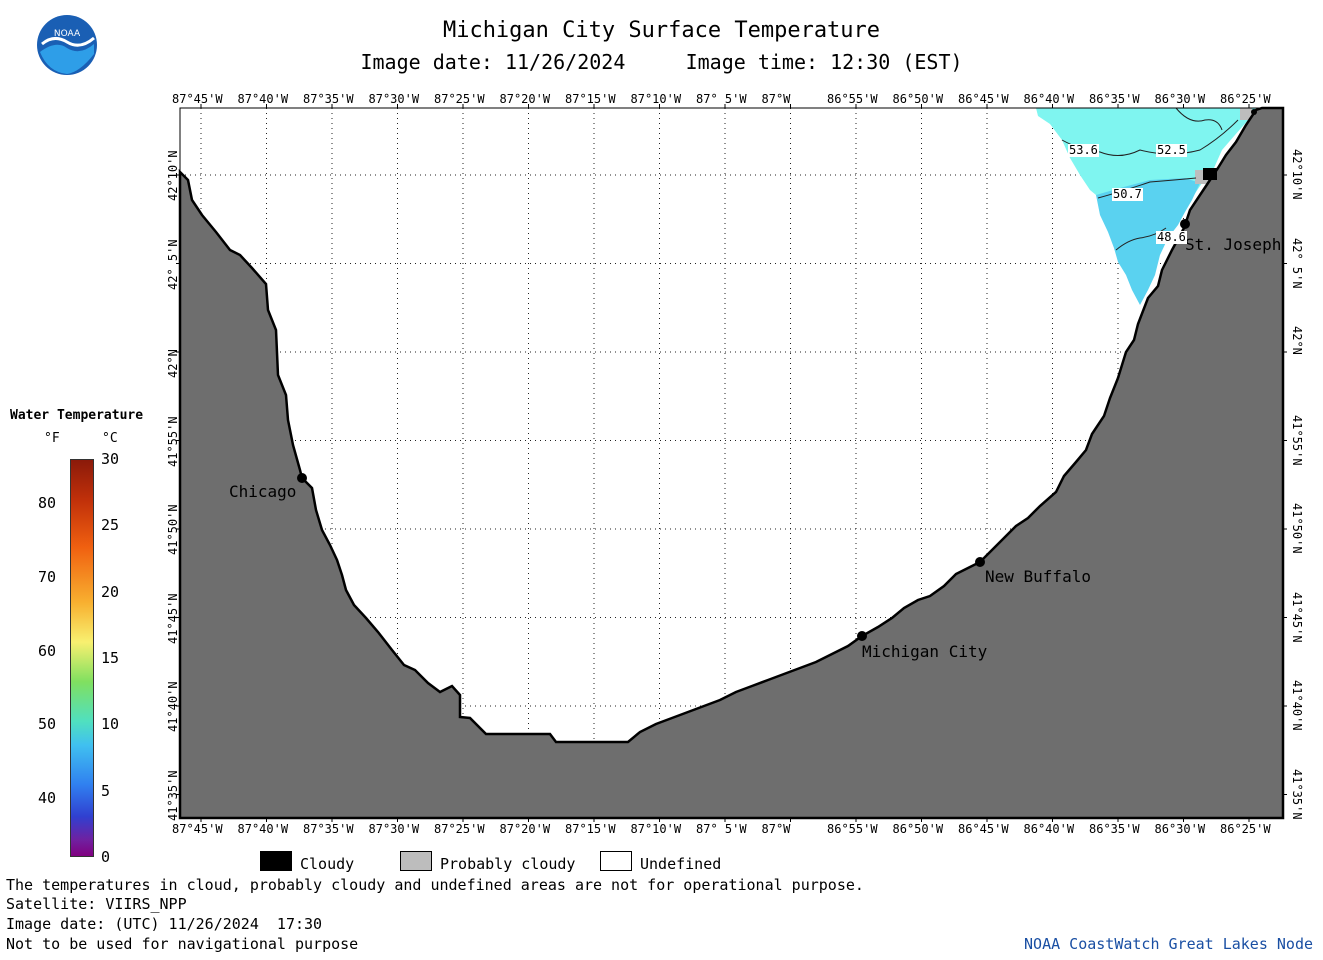  What do you see at coordinates (82, 658) in the screenshot?
I see `color-scale-bar` at bounding box center [82, 658].